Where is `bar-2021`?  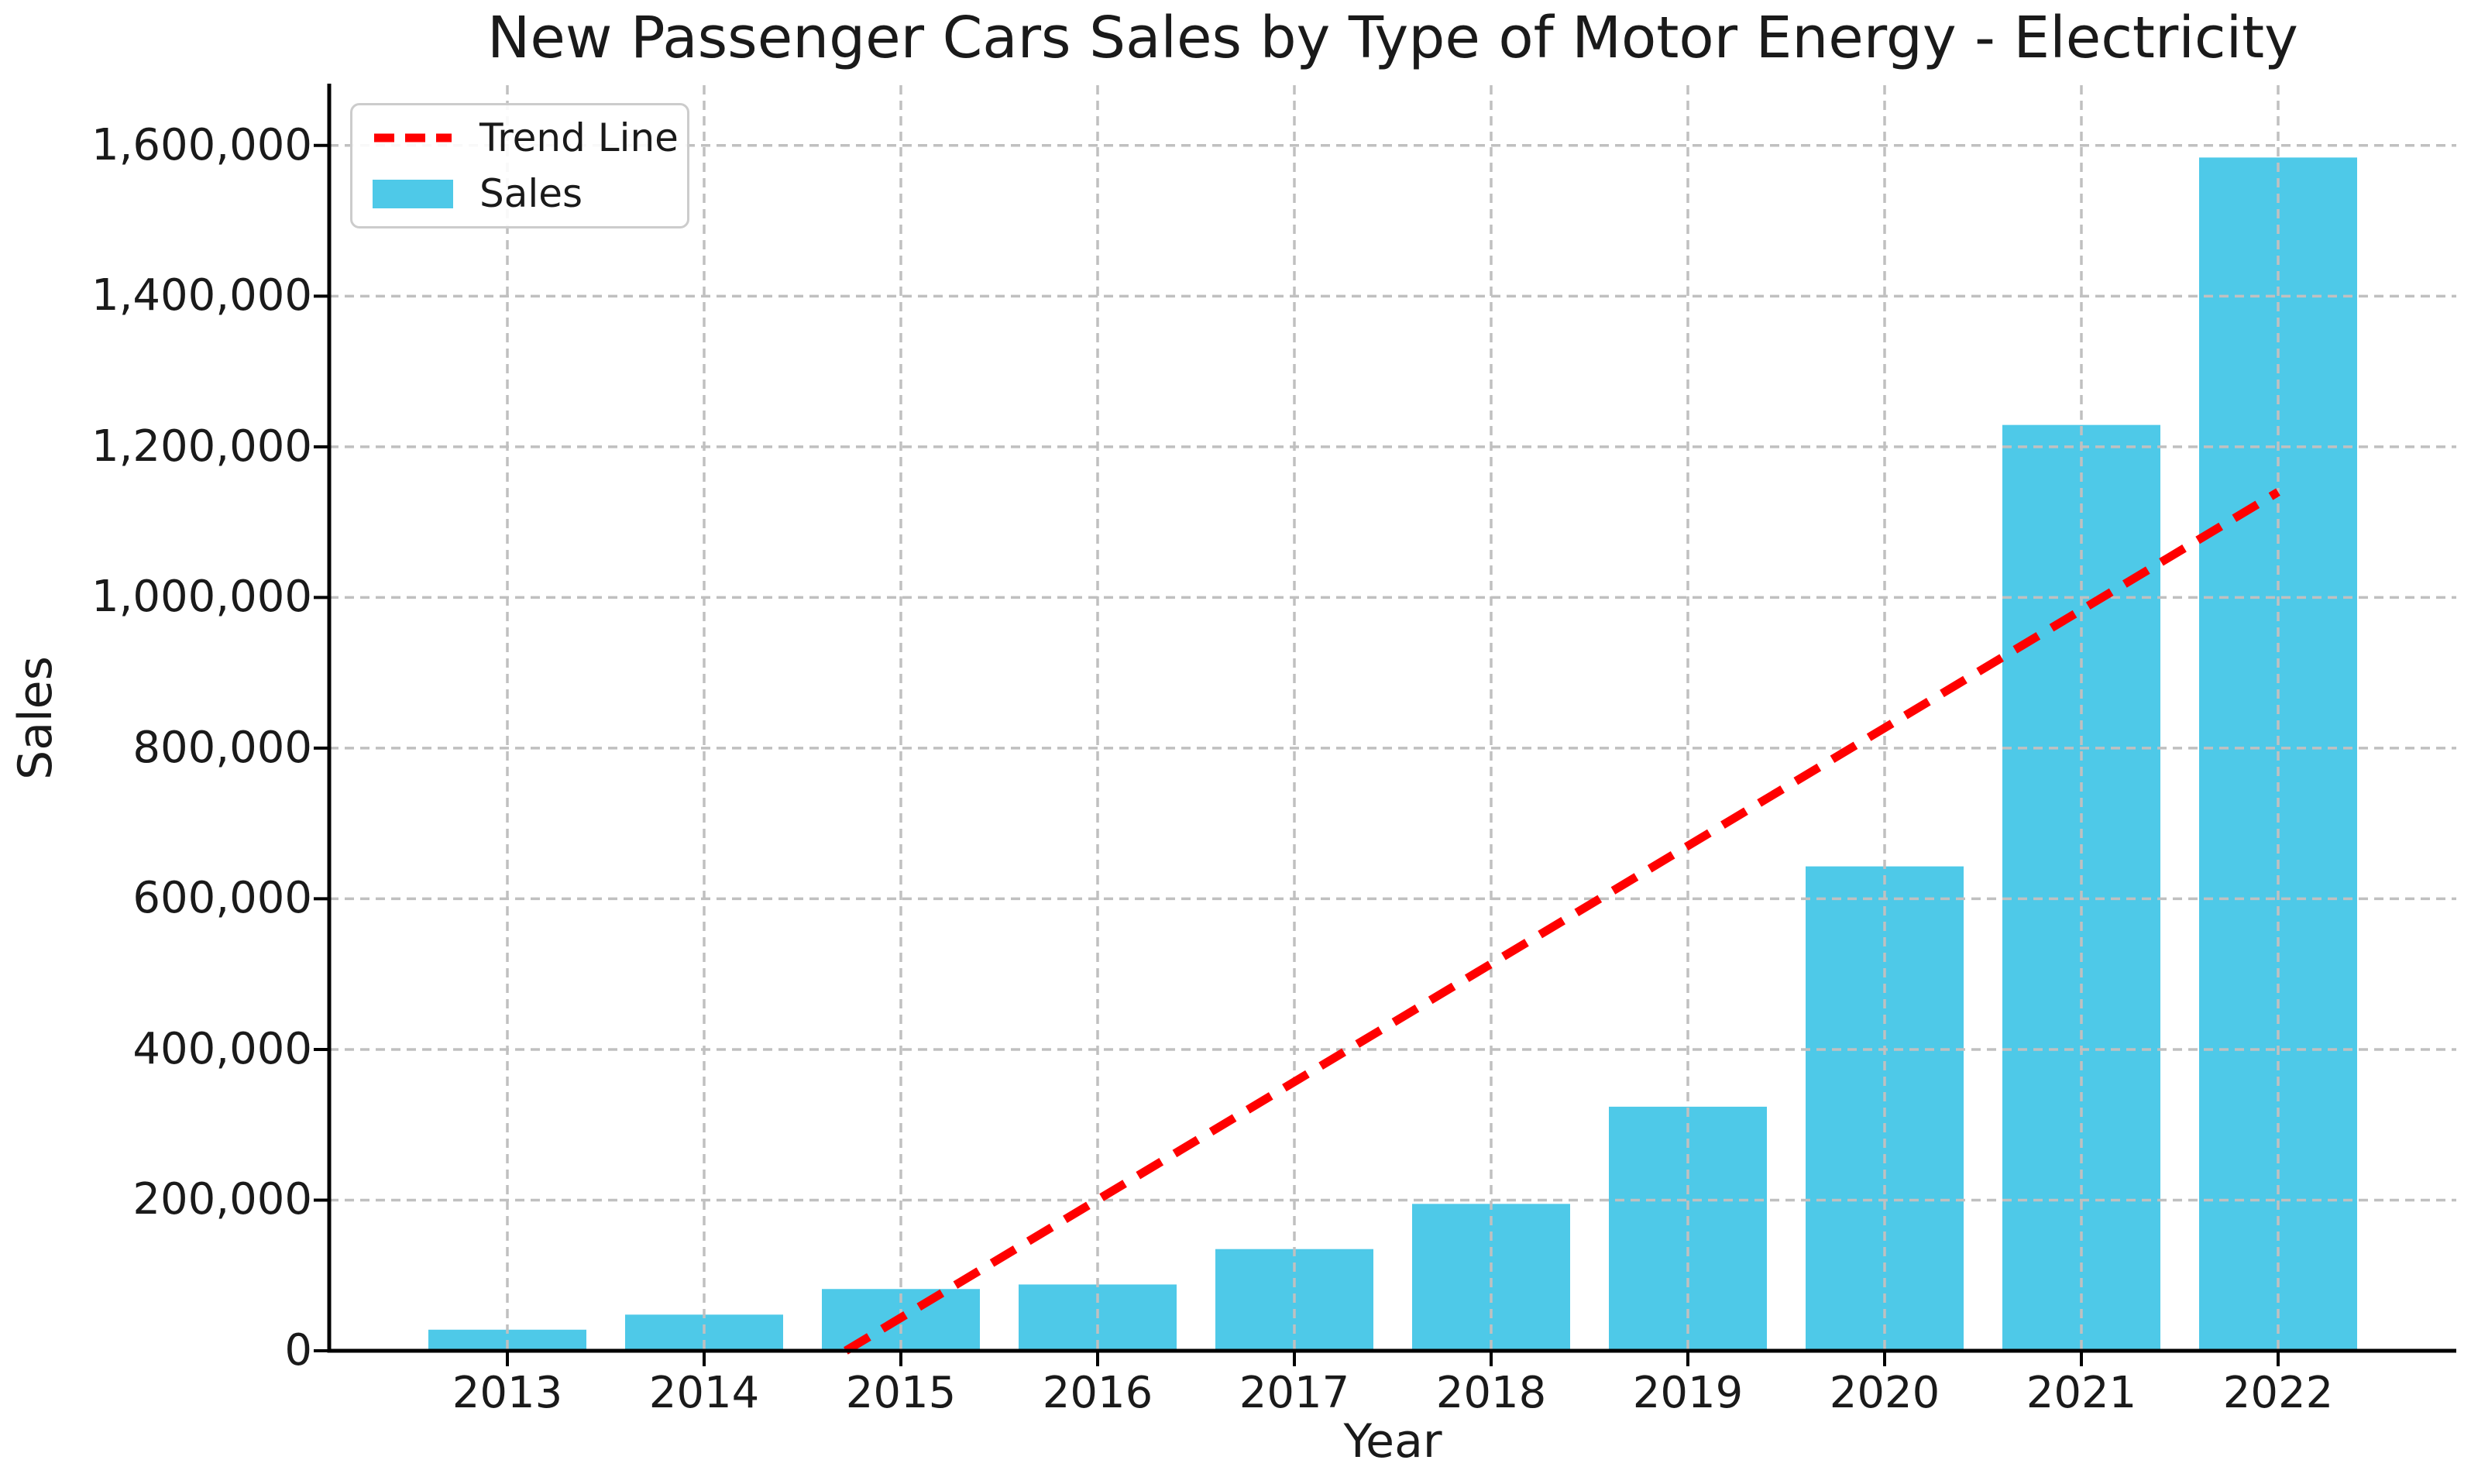 bar-2021 is located at coordinates (2081, 888).